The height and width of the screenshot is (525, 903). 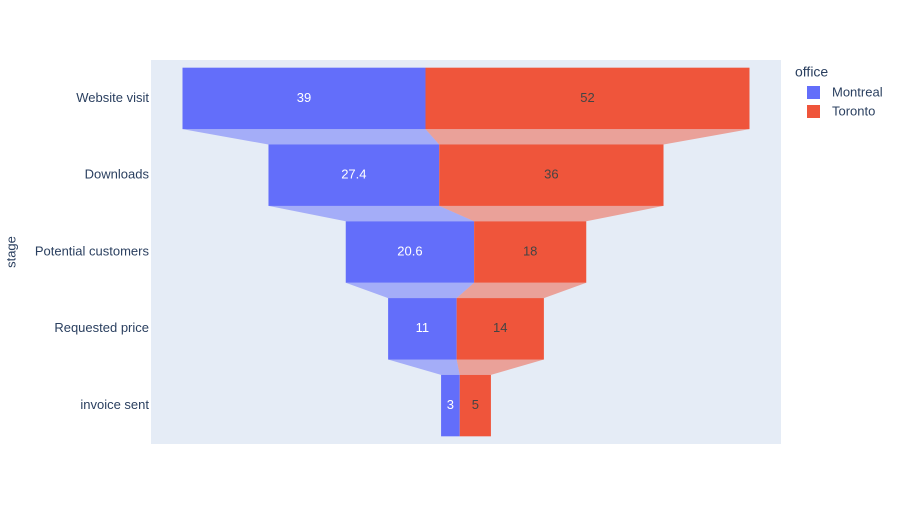 What do you see at coordinates (857, 91) in the screenshot?
I see `legend-label: Montreal` at bounding box center [857, 91].